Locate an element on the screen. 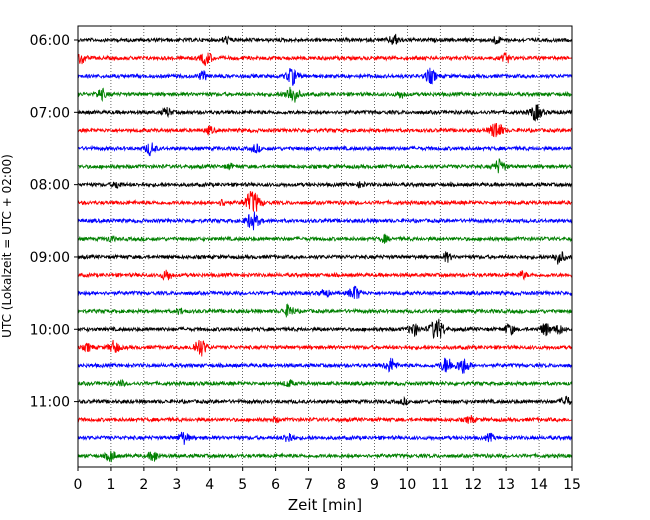 Image resolution: width=650 pixels, height=520 pixels. y-tick-label: 06:00 is located at coordinates (50, 41).